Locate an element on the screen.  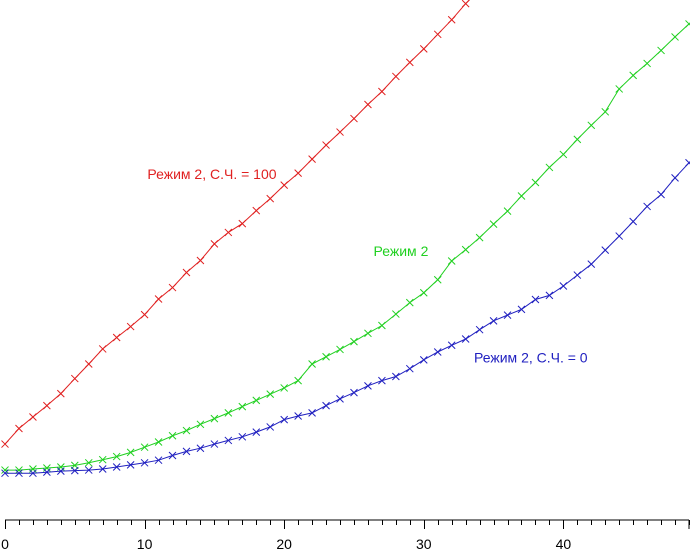
x-tick-label: 0 is located at coordinates (5, 543).